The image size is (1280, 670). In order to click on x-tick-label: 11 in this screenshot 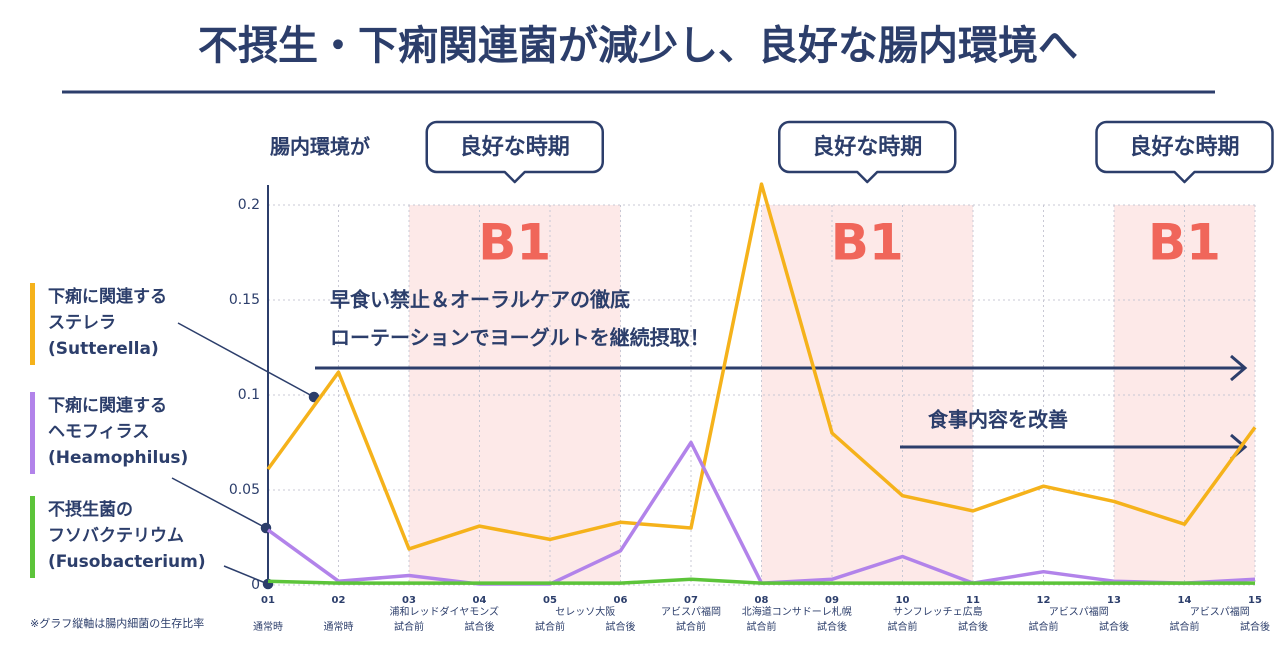, I will do `click(973, 600)`.